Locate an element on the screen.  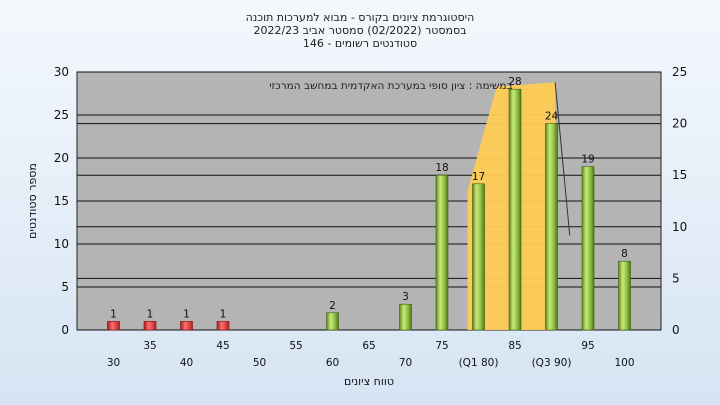
x-axis-title: טווח ציונים is located at coordinates (369, 381).